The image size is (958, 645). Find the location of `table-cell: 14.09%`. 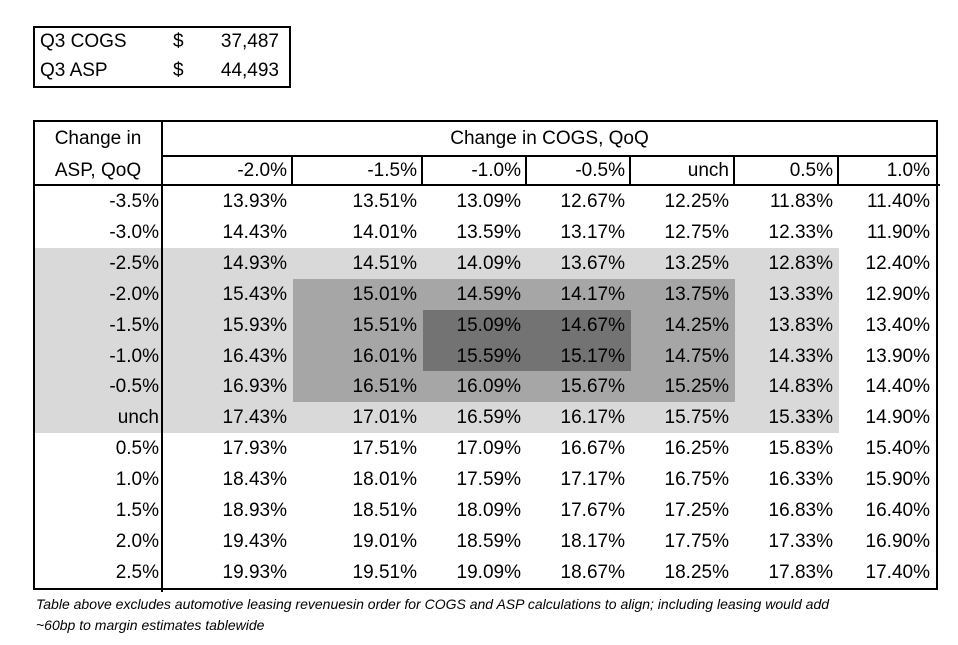

table-cell: 14.09% is located at coordinates (488, 263).